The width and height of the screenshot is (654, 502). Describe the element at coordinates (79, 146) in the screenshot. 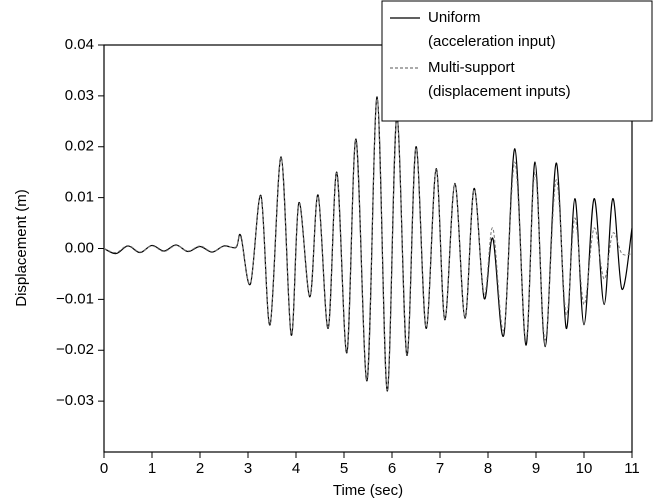

I see `y-tick-label: 0.02` at that location.